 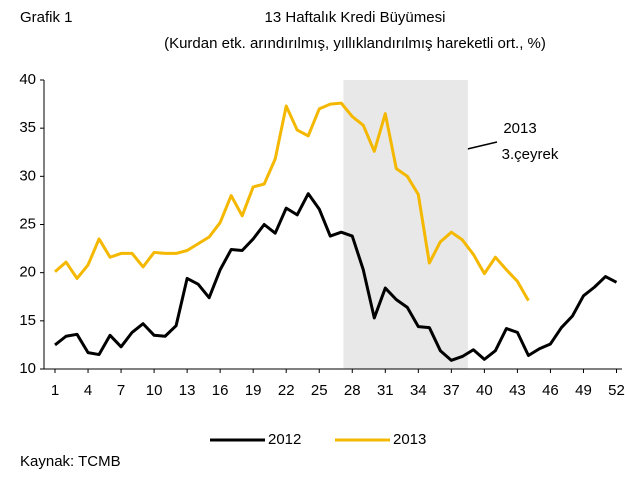 What do you see at coordinates (253, 390) in the screenshot?
I see `x-tick-label: 19` at bounding box center [253, 390].